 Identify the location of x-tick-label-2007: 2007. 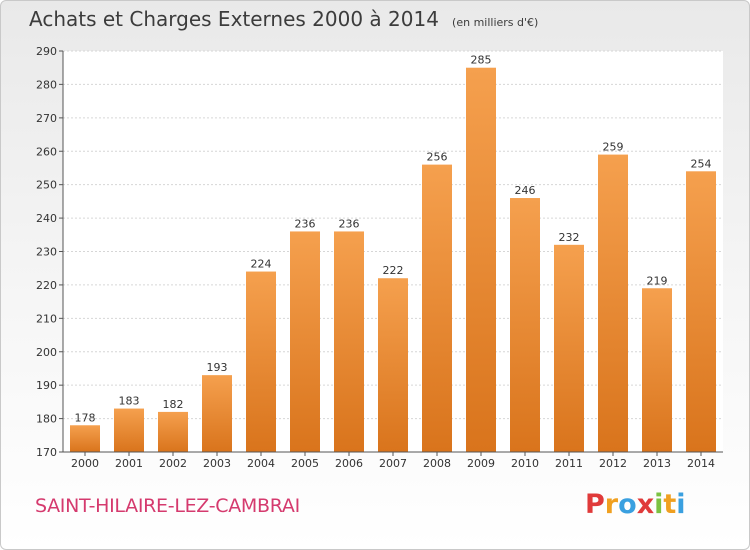
(393, 463).